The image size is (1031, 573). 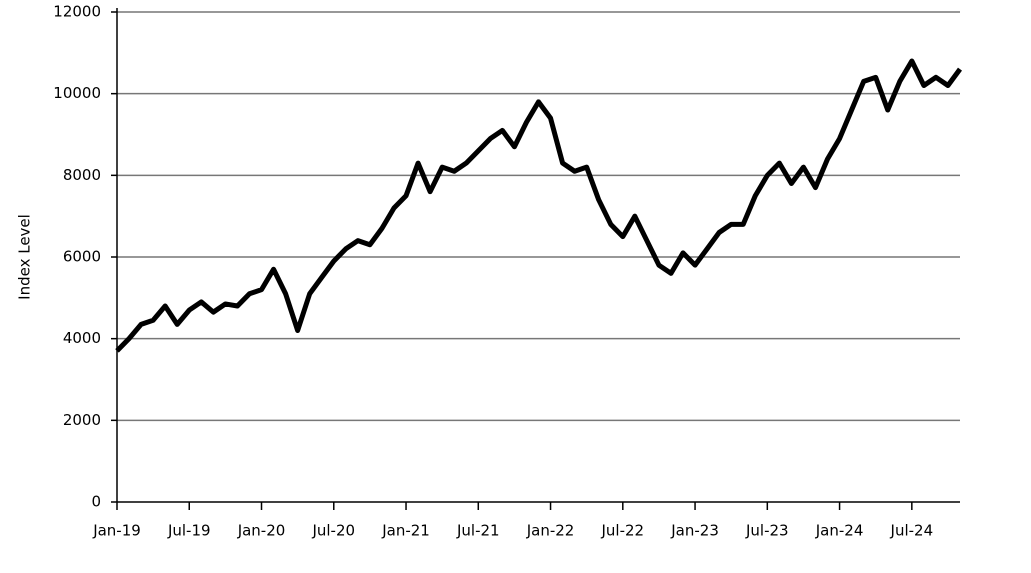 I want to click on x-tick-label: Jul-20, so click(x=333, y=531).